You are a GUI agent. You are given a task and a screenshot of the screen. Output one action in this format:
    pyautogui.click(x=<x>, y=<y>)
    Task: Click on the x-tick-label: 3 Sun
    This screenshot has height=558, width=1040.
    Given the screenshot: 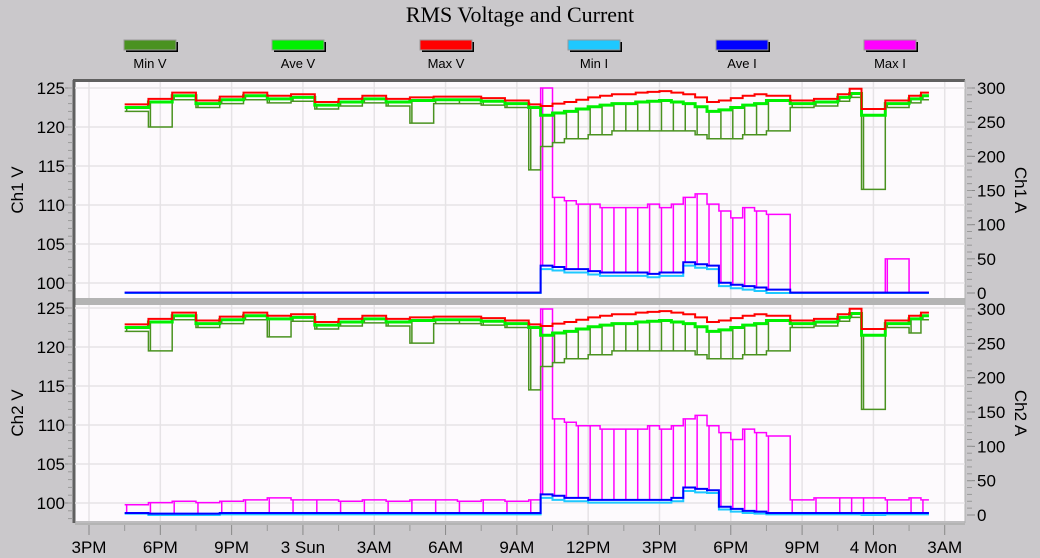 What is the action you would take?
    pyautogui.click(x=303, y=547)
    